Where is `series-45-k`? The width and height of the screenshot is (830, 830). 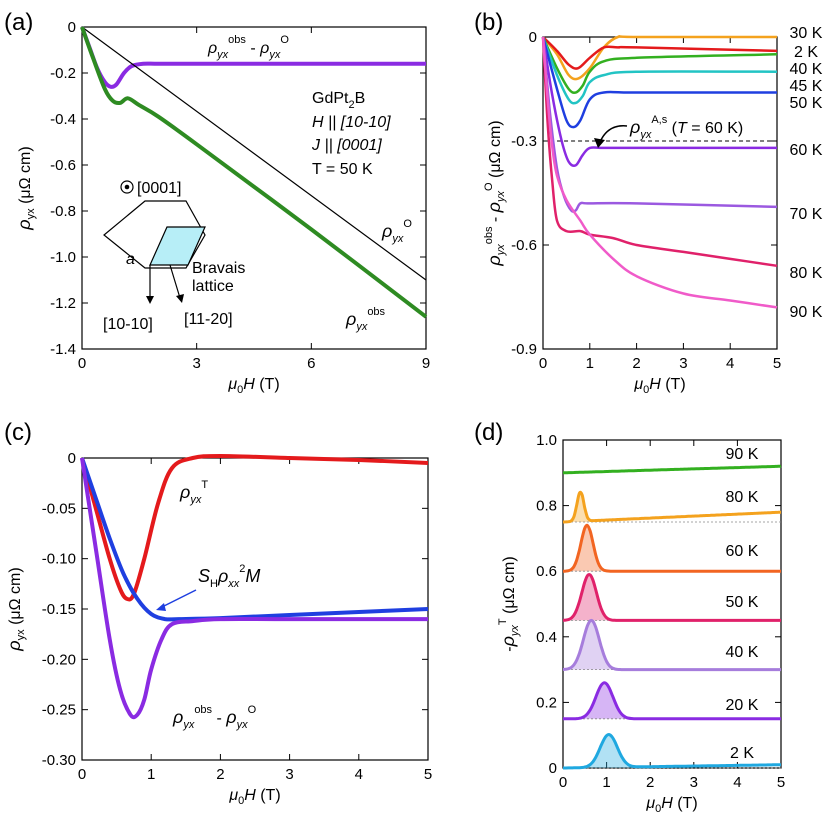 series-45-k is located at coordinates (659, 70).